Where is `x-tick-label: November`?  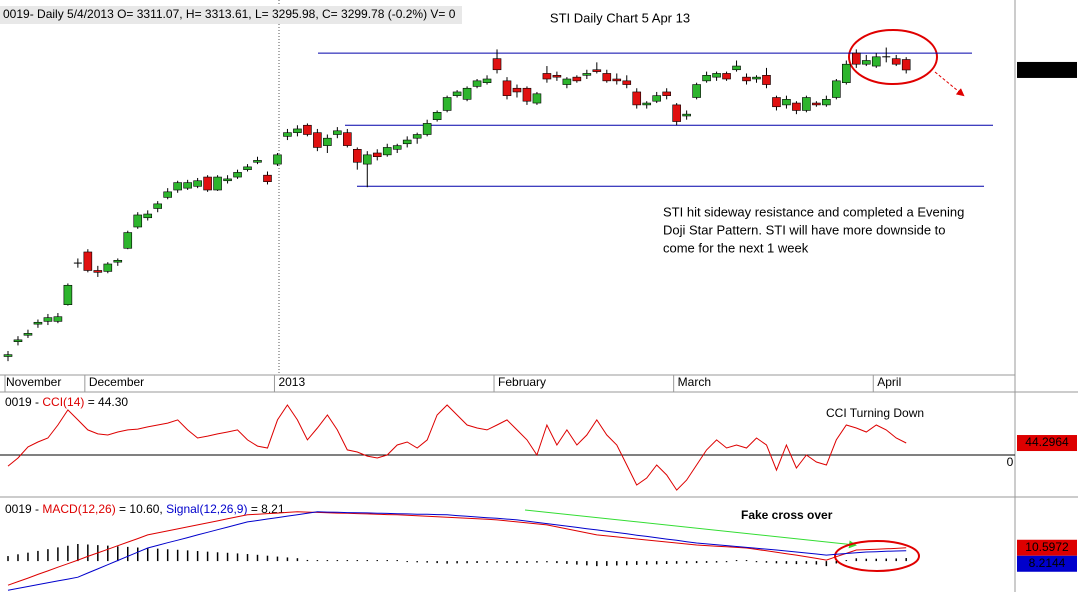
x-tick-label: November is located at coordinates (33, 382).